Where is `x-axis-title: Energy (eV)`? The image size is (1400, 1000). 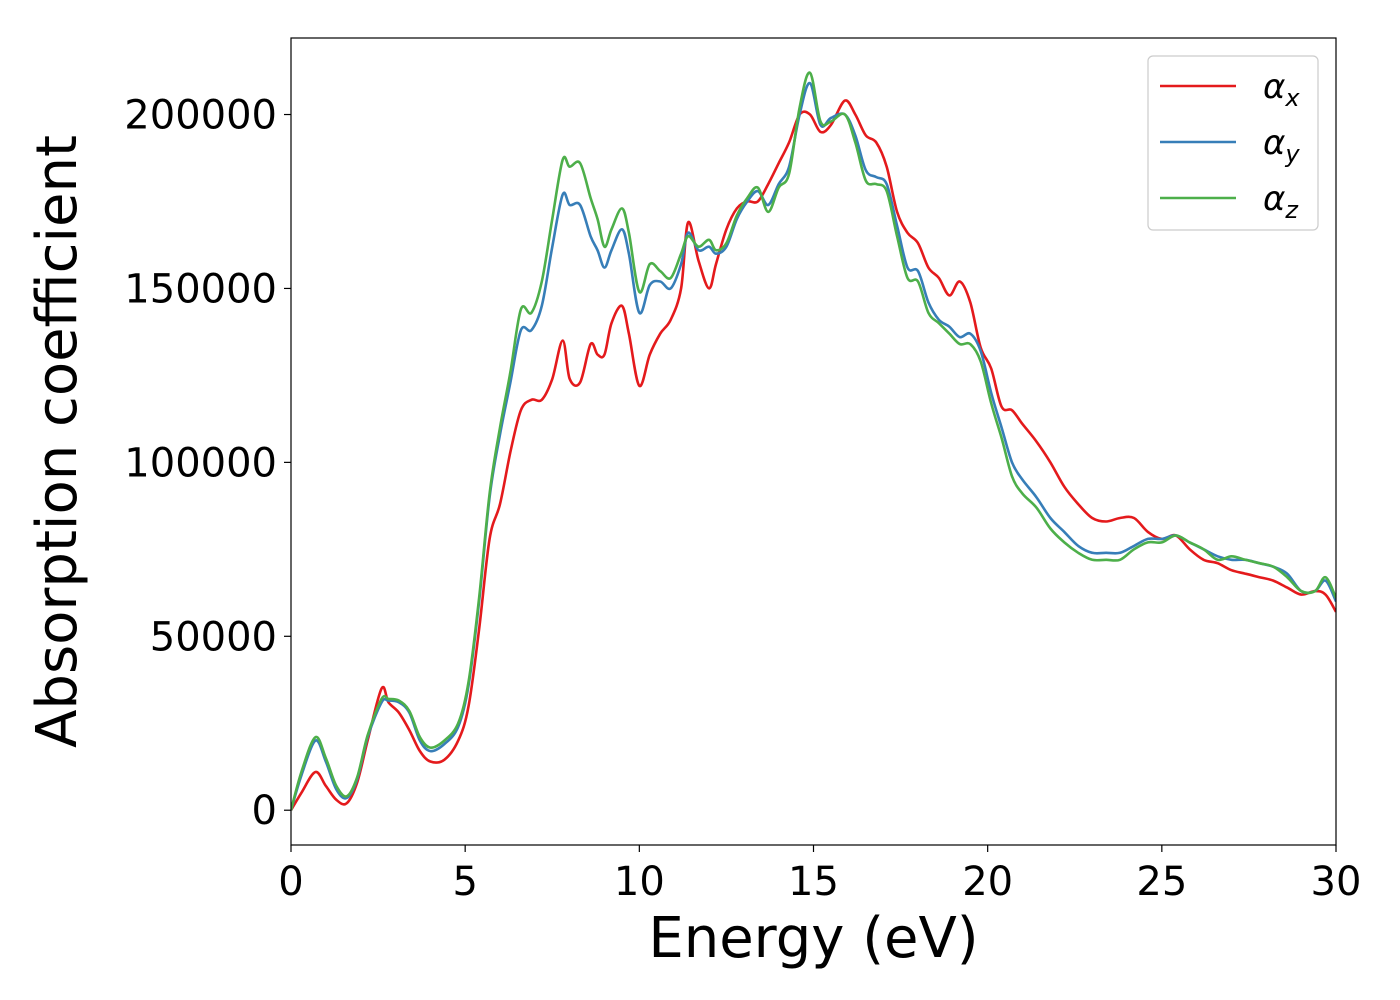
x-axis-title: Energy (eV) is located at coordinates (813, 938).